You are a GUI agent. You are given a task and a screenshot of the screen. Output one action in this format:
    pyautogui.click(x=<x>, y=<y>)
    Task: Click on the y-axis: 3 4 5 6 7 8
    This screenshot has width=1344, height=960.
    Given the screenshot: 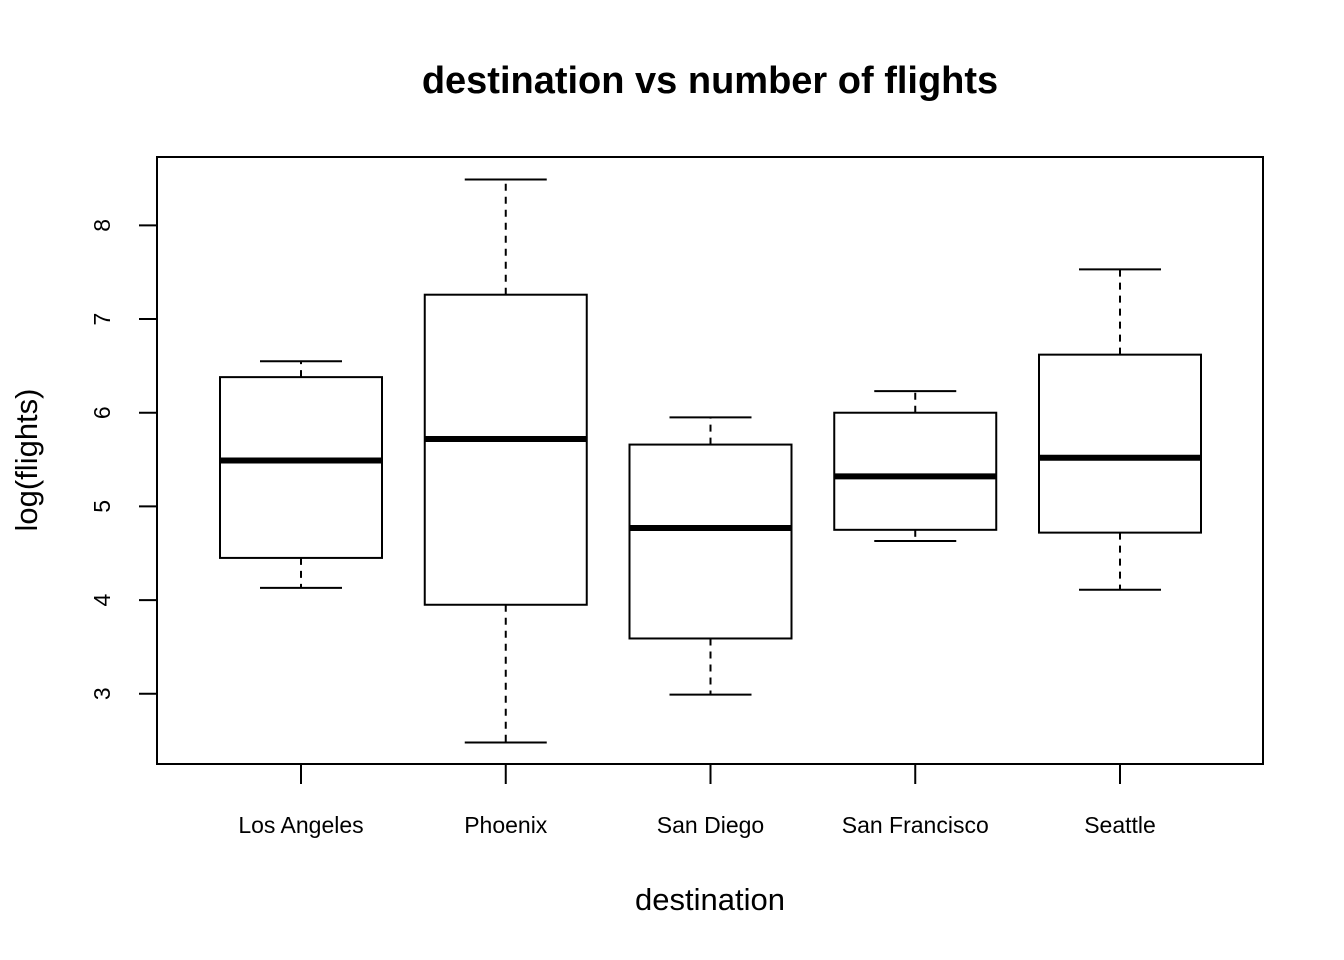 What is the action you would take?
    pyautogui.click(x=123, y=459)
    